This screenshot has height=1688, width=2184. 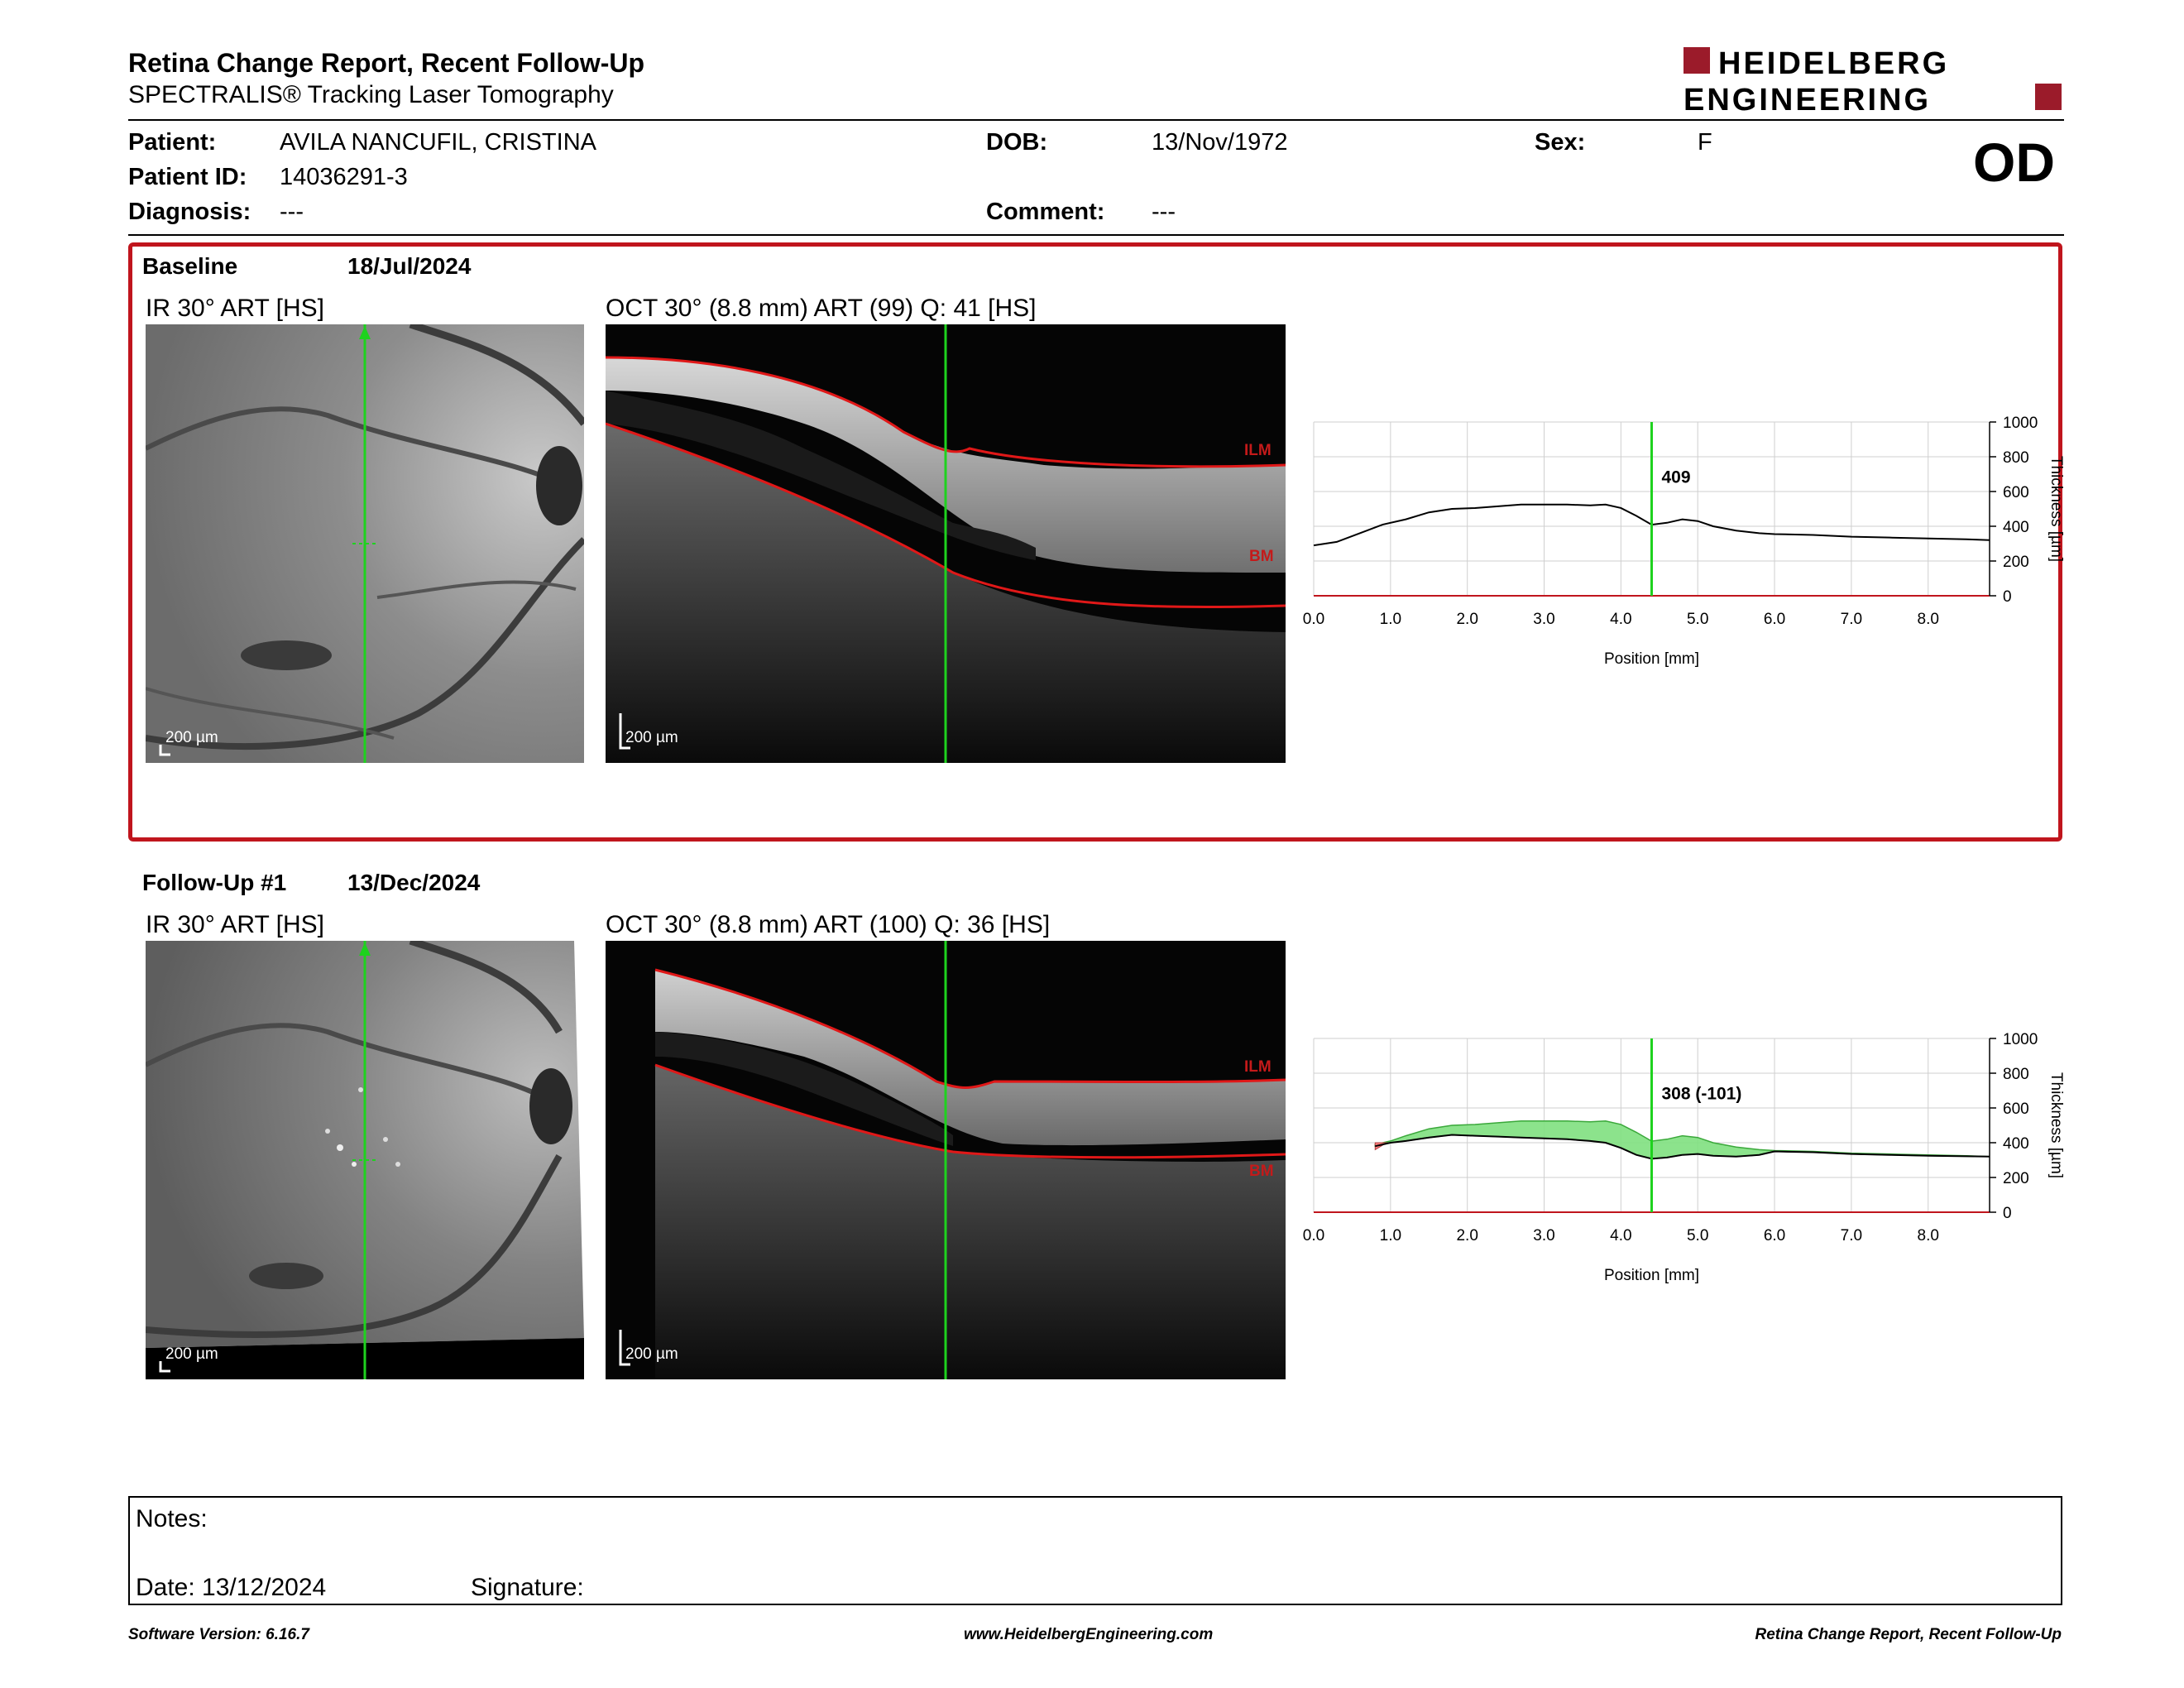 What do you see at coordinates (191, 1354) in the screenshot?
I see `followup-ir-scale: 200 µm` at bounding box center [191, 1354].